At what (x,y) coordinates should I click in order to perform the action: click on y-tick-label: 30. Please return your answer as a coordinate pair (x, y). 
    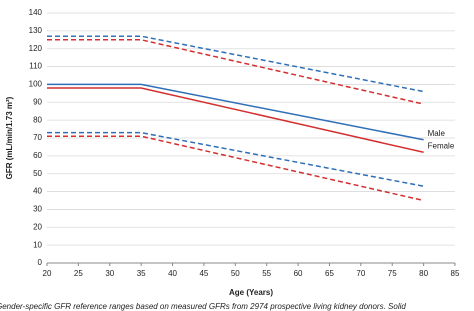
    Looking at the image, I should click on (37, 209).